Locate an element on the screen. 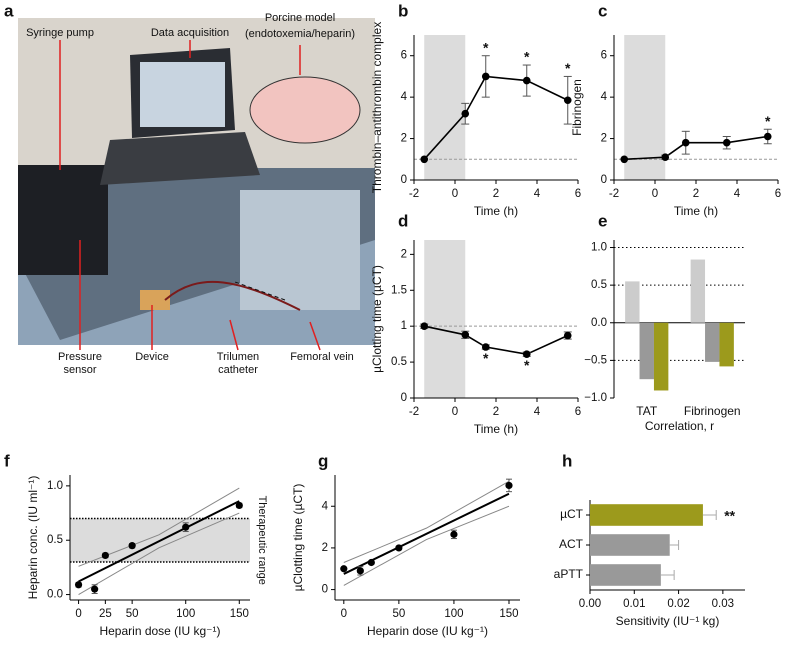  y-tick-label: µCT is located at coordinates (572, 514).